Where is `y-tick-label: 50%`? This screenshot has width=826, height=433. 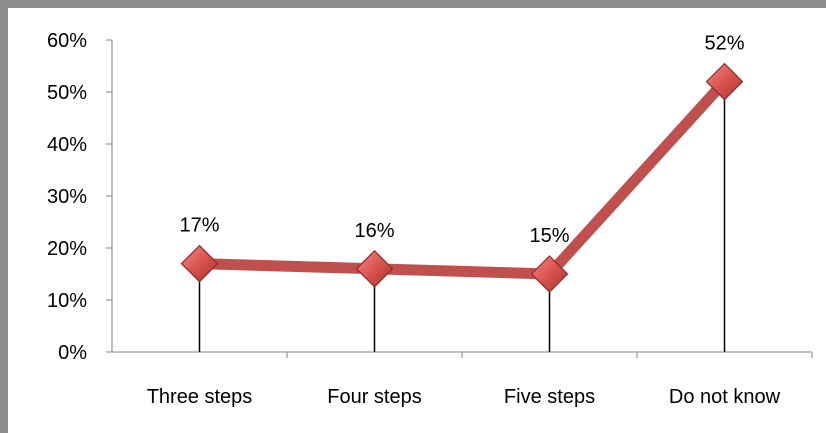
y-tick-label: 50% is located at coordinates (67, 93).